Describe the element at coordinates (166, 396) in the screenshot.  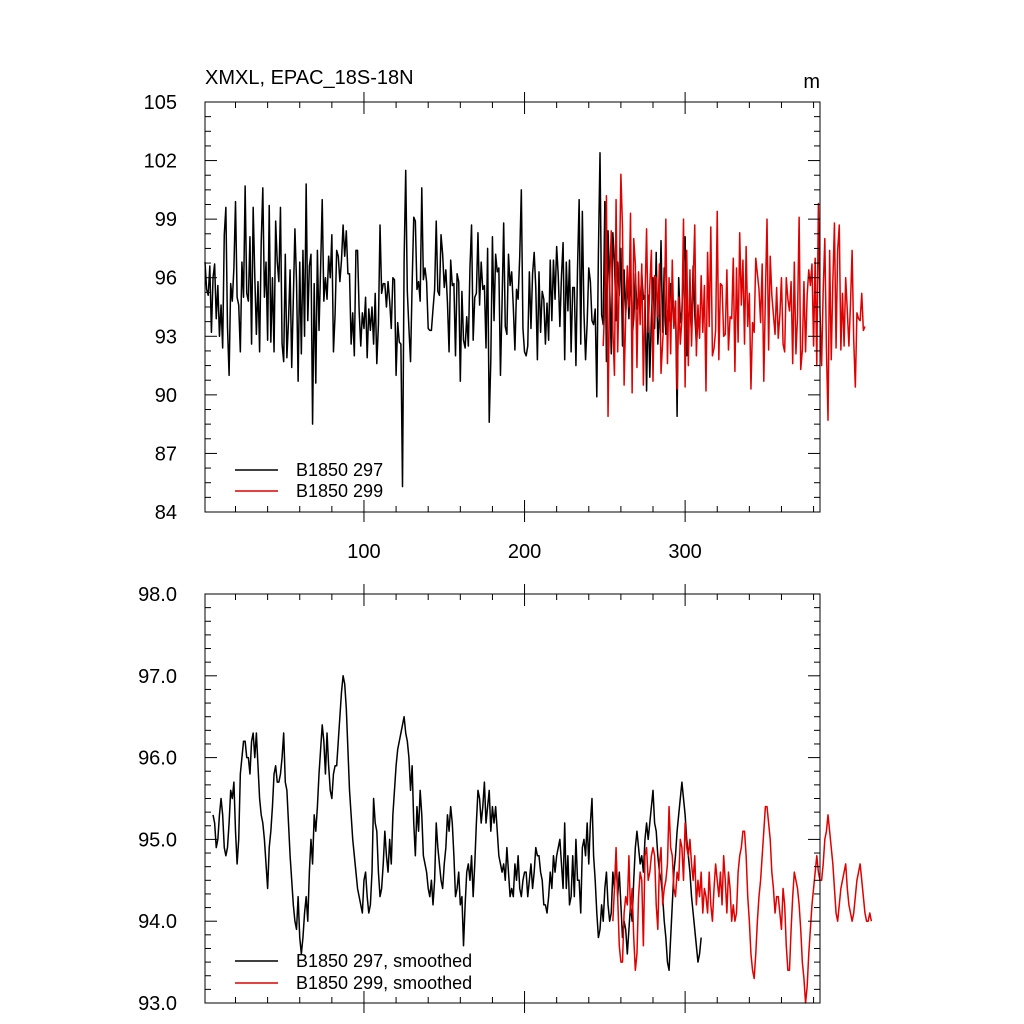
I see `y-tick-label: 90` at that location.